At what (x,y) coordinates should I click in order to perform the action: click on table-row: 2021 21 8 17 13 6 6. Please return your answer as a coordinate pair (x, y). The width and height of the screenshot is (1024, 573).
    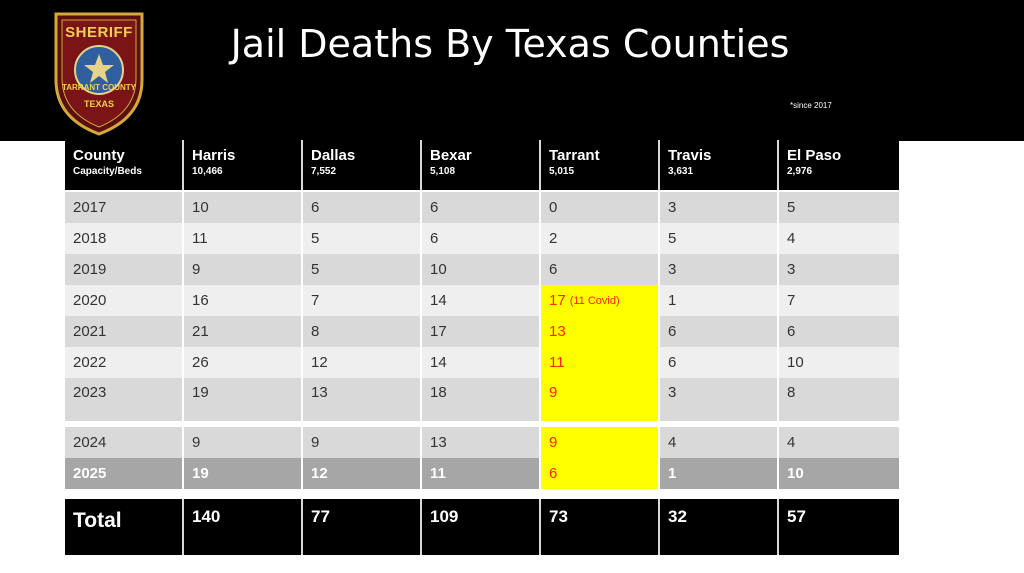
    Looking at the image, I should click on (482, 331).